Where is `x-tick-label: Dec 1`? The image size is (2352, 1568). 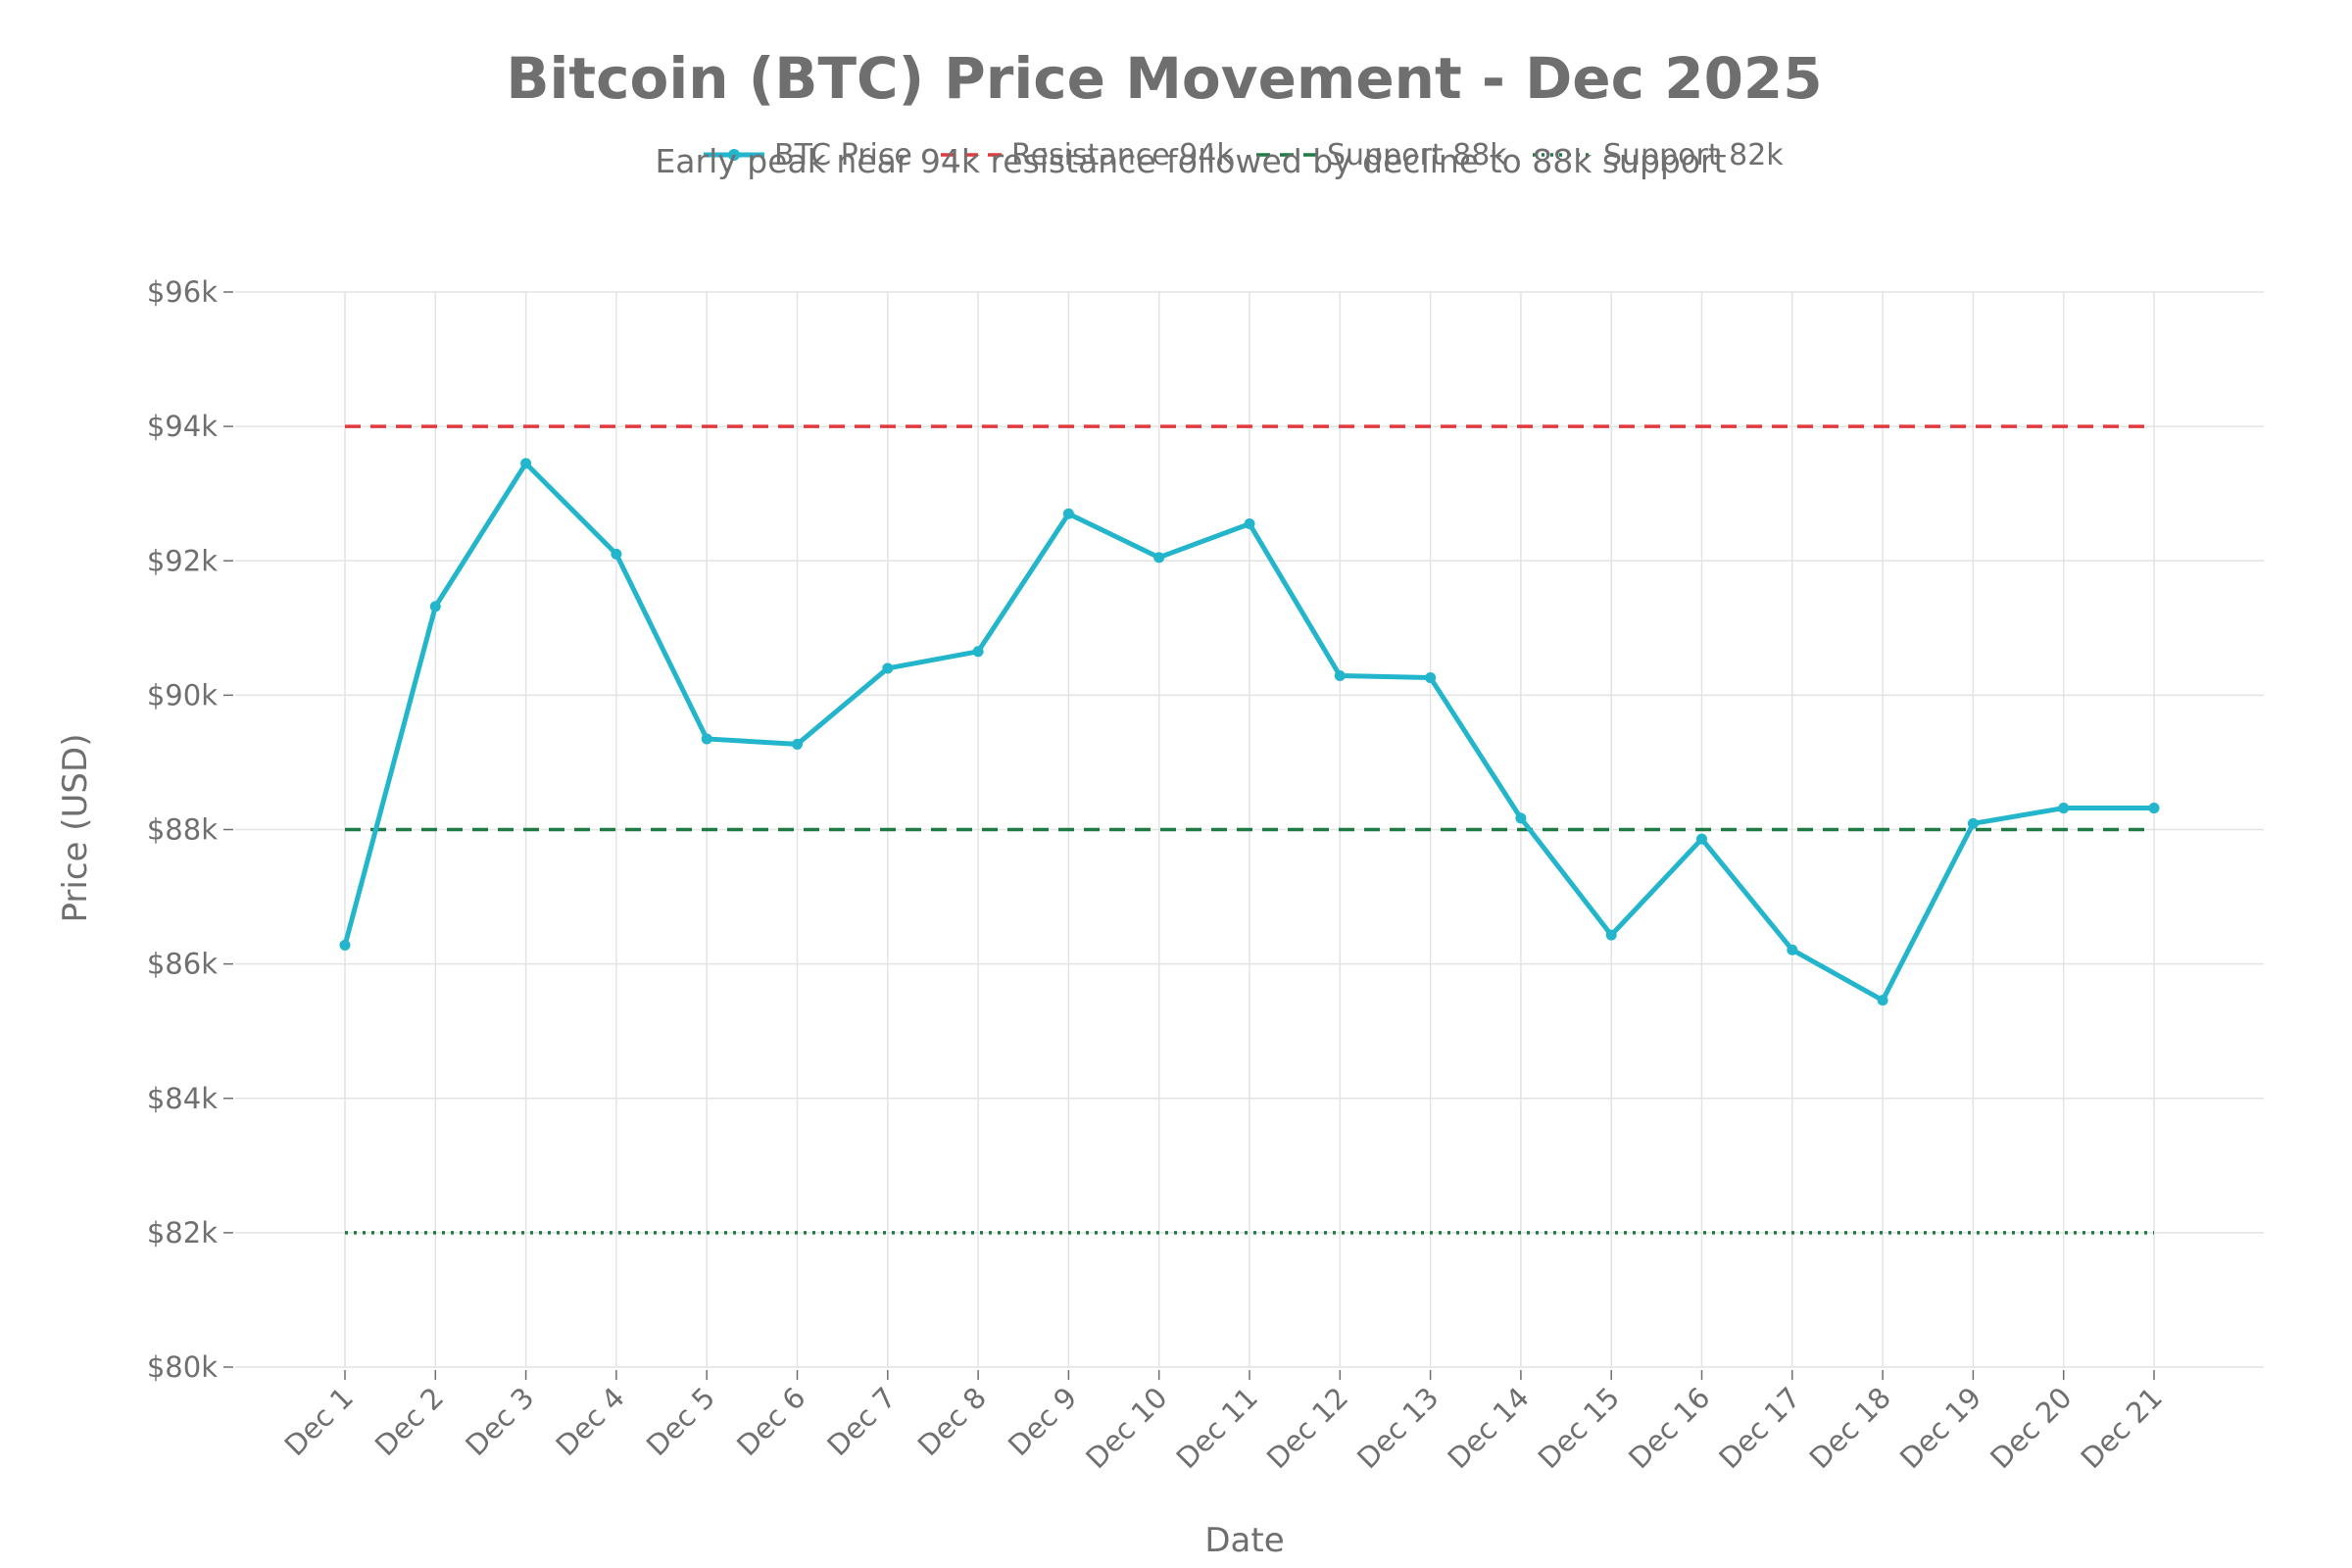
x-tick-label: Dec 1 is located at coordinates (319, 1421).